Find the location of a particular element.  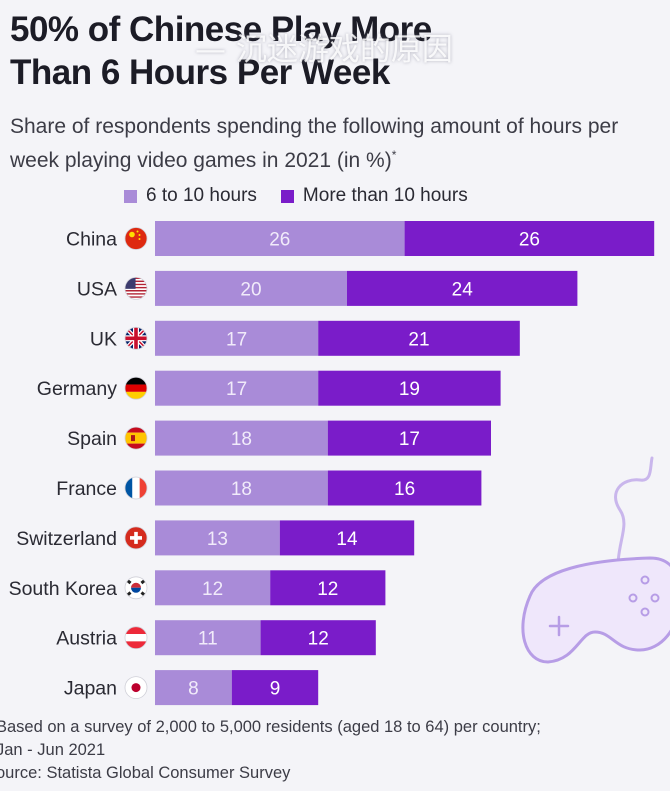

data-label-south-korea-over-10: 12 is located at coordinates (327, 589).